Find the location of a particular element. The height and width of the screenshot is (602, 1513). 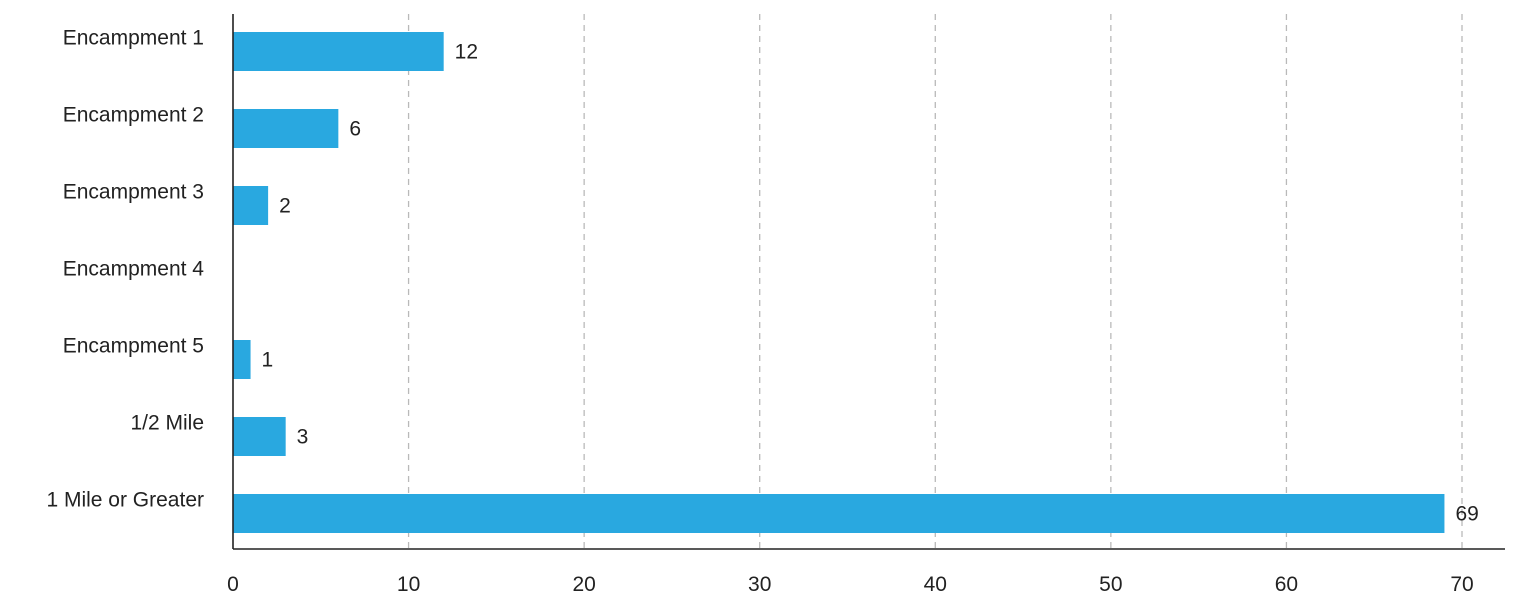

data-label: 1 is located at coordinates (268, 360).